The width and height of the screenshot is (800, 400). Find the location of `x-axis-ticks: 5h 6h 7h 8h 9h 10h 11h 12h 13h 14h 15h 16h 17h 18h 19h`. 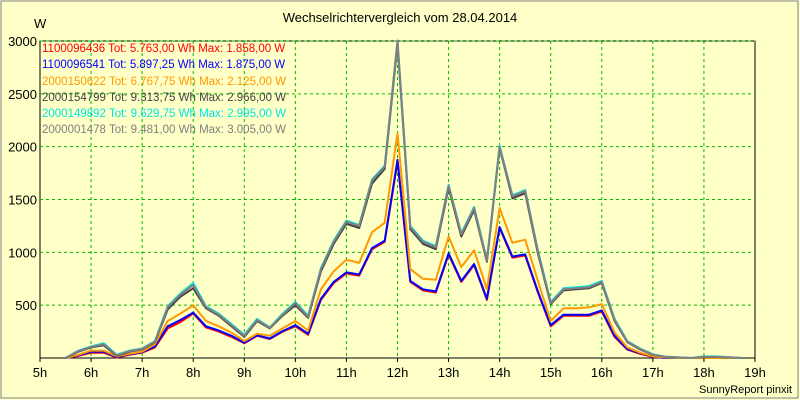

x-axis-ticks: 5h 6h 7h 8h 9h 10h 11h 12h 13h 14h 15h 16h 17h 18h 19h is located at coordinates (399, 369).